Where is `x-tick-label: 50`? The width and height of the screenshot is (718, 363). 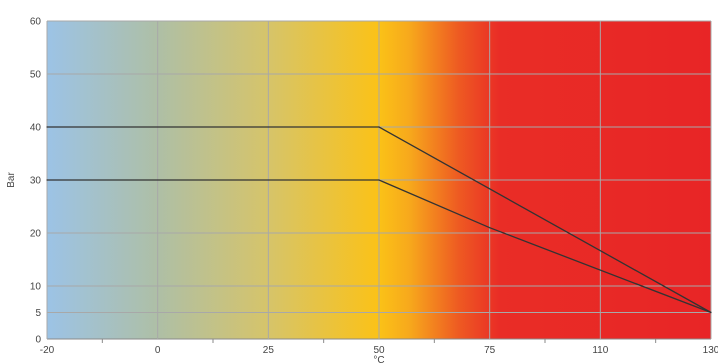 x-tick-label: 50 is located at coordinates (379, 350).